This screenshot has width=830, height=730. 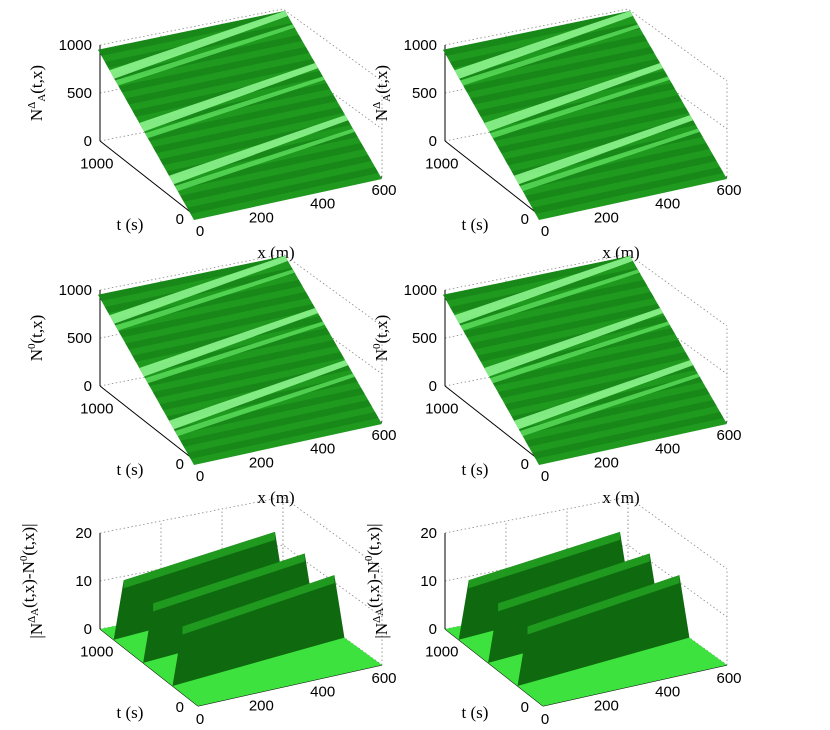 I want to click on z-axis-label-part: (t,x)|, so click(x=373, y=539).